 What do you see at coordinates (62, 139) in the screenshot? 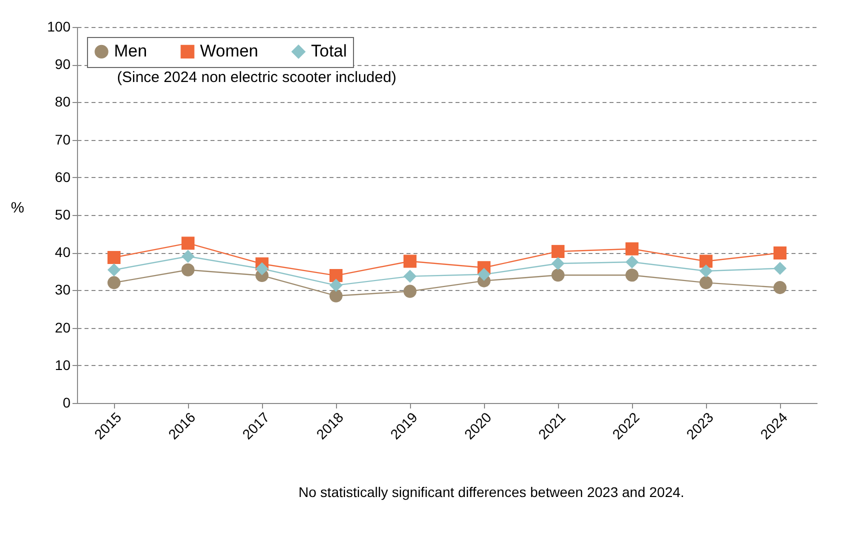
I see `y-tick-label: 70` at bounding box center [62, 139].